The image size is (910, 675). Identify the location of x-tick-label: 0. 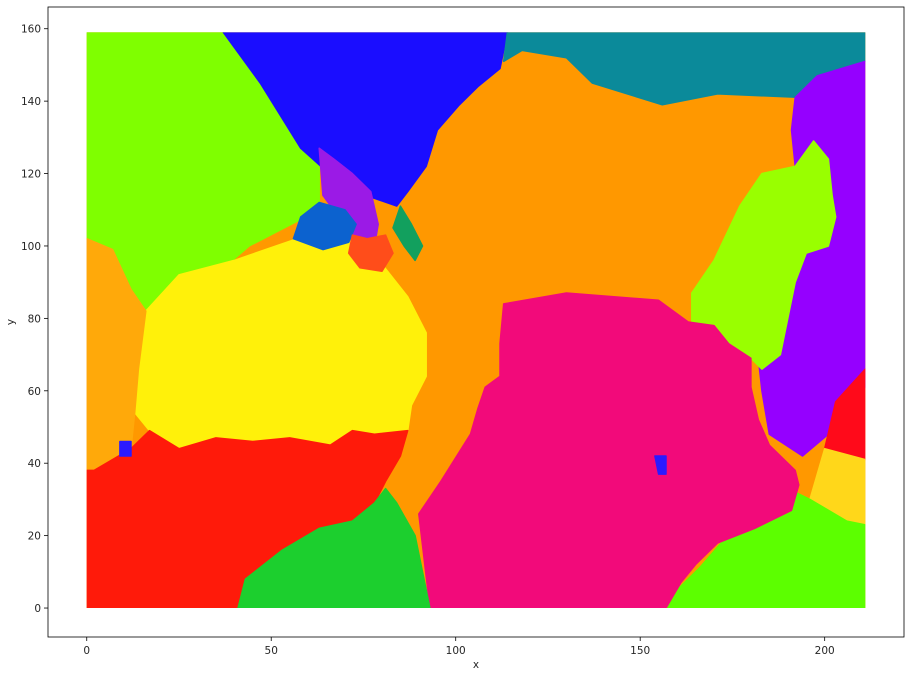
(86, 651).